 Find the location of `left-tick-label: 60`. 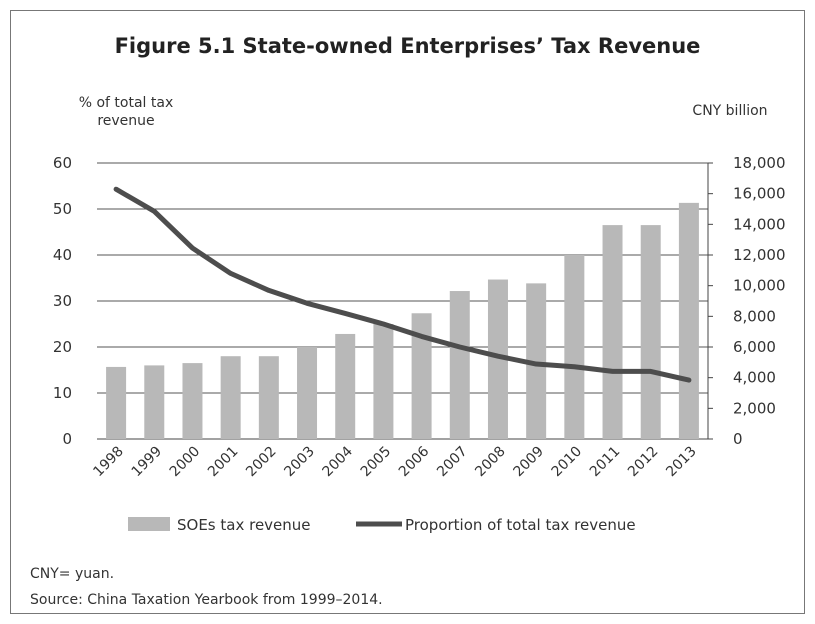

left-tick-label: 60 is located at coordinates (62, 163).